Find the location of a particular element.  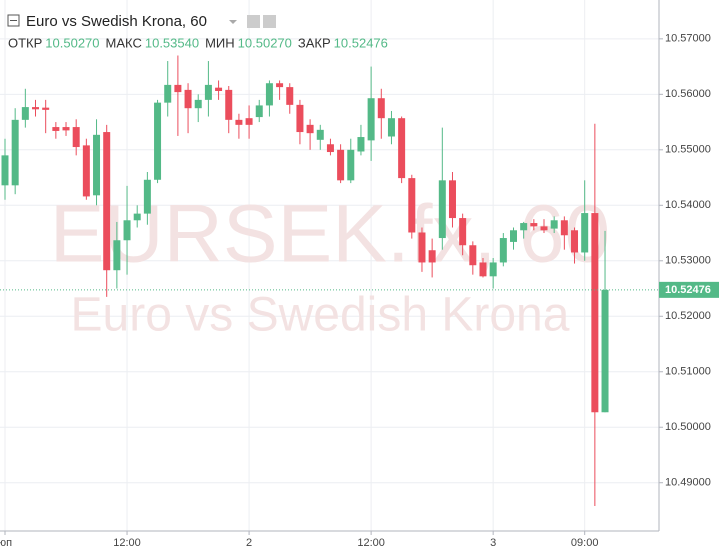

y-tick-label: 10.50000 is located at coordinates (688, 427).